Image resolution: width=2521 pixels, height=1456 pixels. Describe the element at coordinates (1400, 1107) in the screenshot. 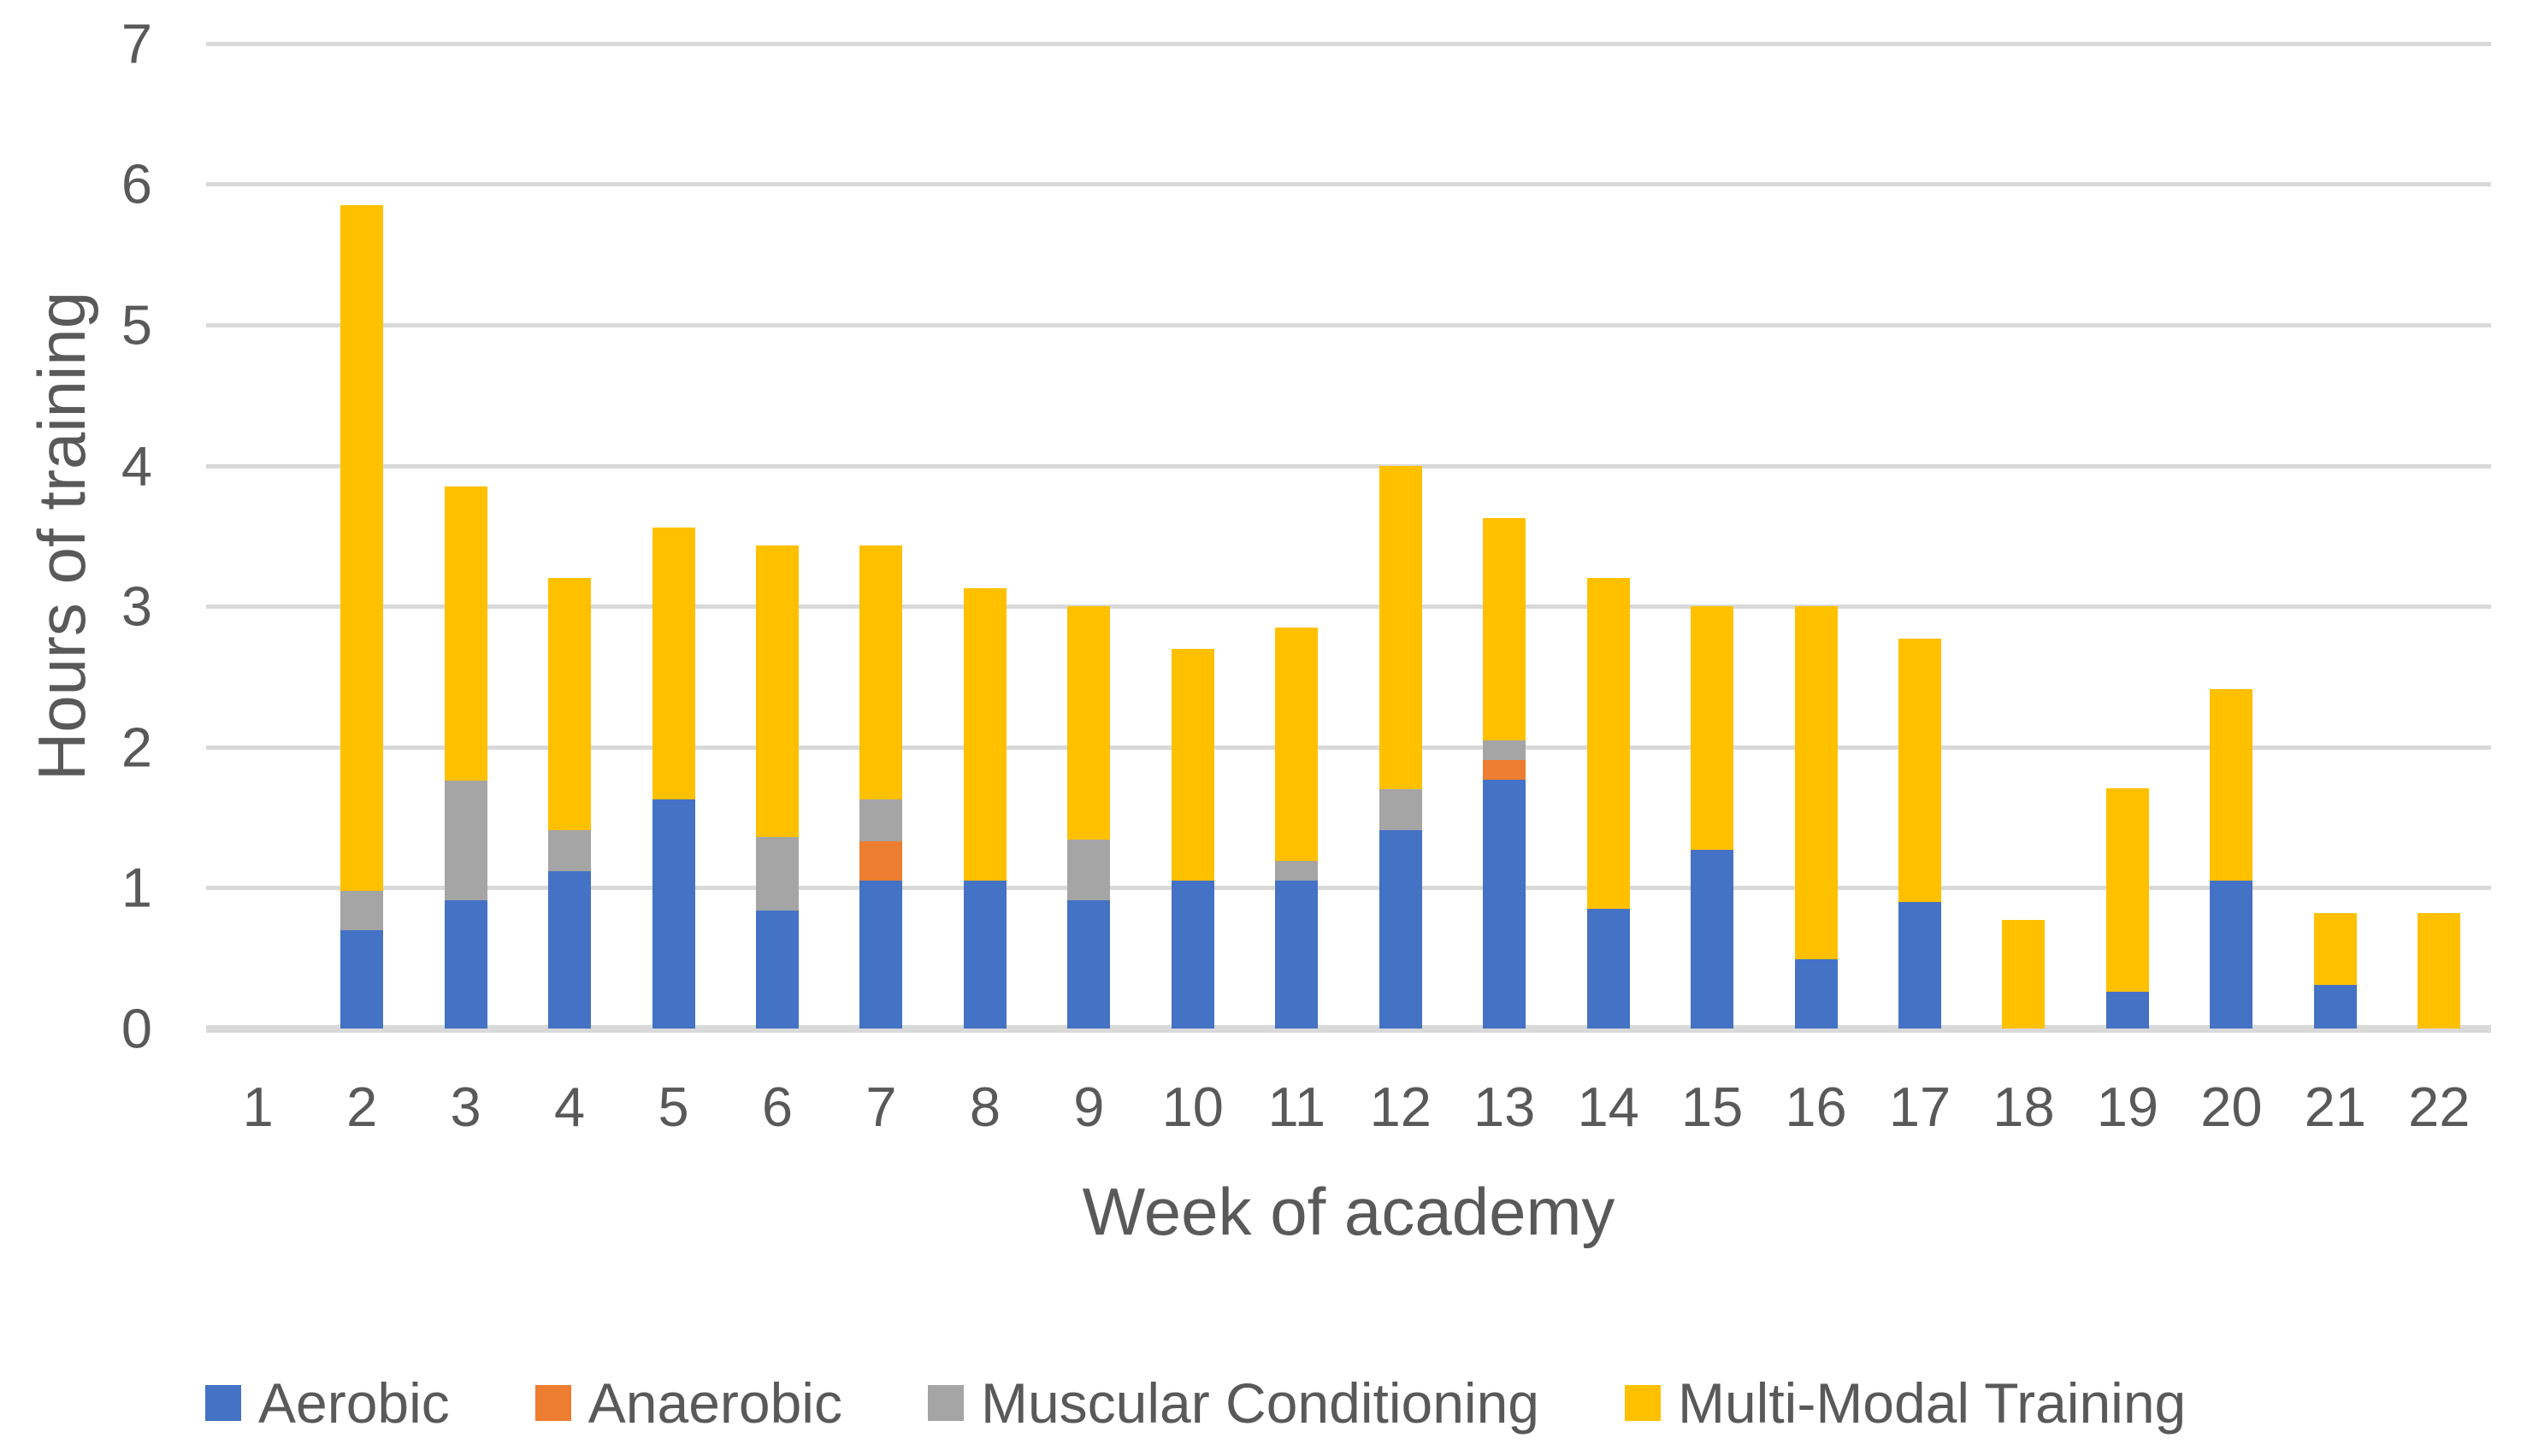

I see `x-tick-label: 12` at that location.